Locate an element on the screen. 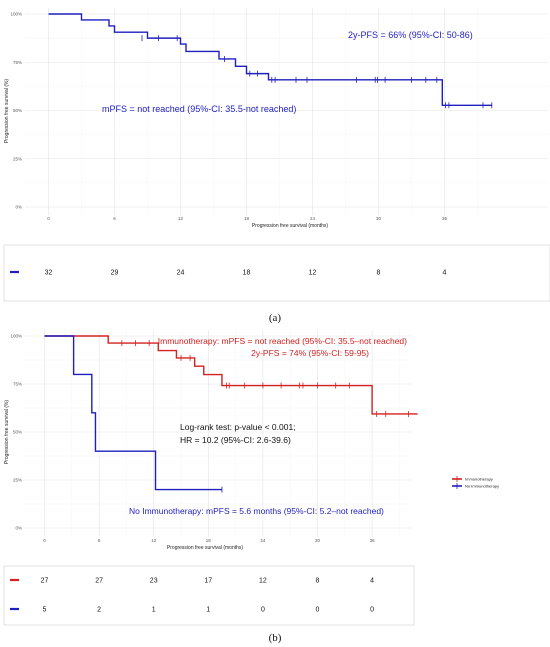  panel-b-risk-table-rows: 27 27 23 17 12 8 4 5 2 1 1 0 0 0 is located at coordinates (192, 596).